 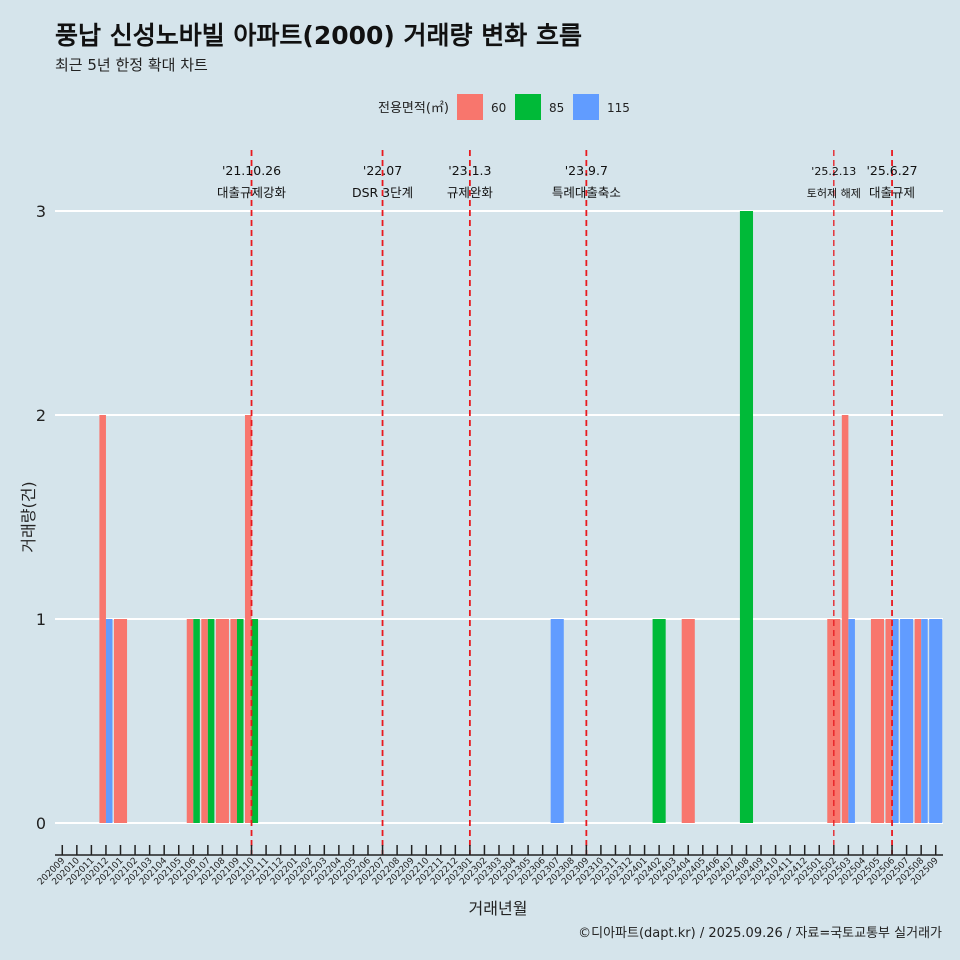 What do you see at coordinates (891, 170) in the screenshot?
I see `annotation-date: '25.6.27` at bounding box center [891, 170].